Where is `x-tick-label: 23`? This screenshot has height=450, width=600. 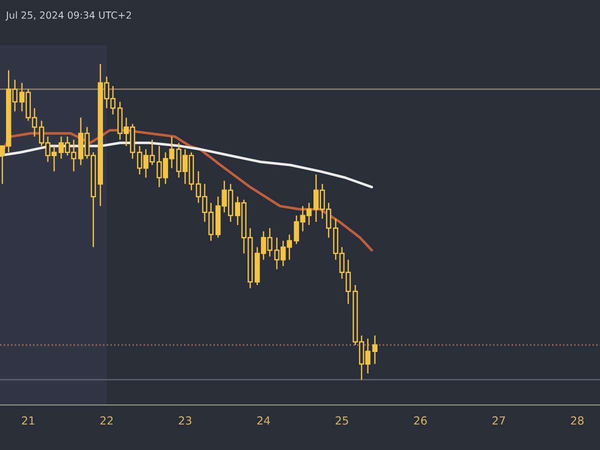
x-tick-label: 23 is located at coordinates (185, 420).